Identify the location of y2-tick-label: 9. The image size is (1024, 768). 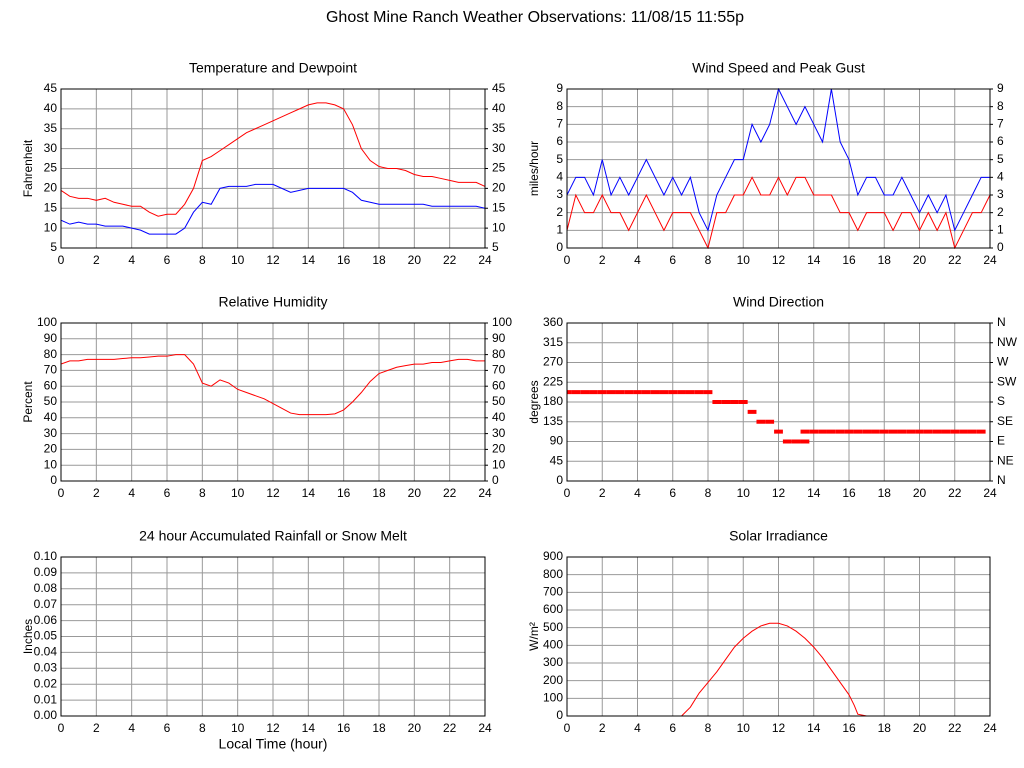
(1000, 88).